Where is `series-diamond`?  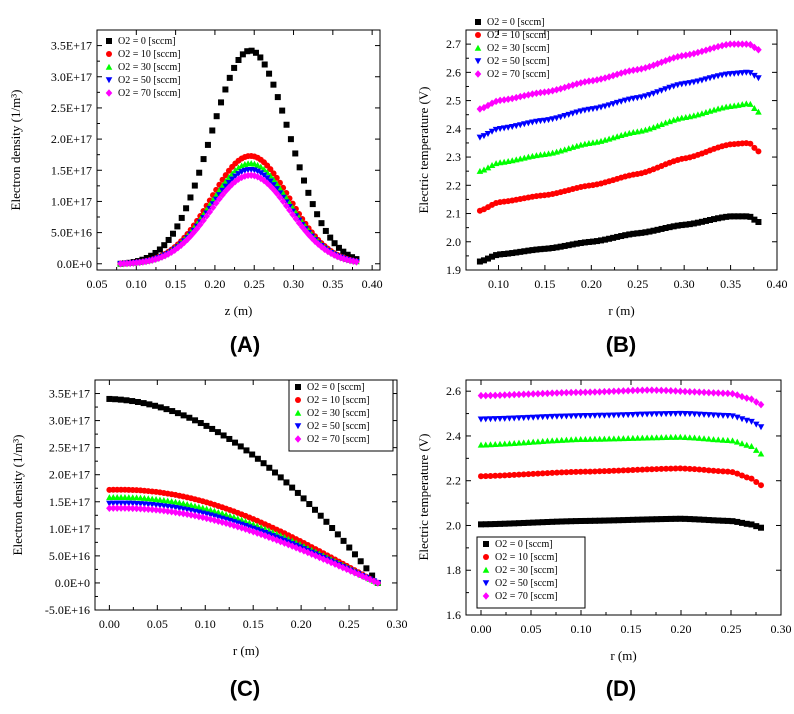
series-diamond is located at coordinates (238, 219).